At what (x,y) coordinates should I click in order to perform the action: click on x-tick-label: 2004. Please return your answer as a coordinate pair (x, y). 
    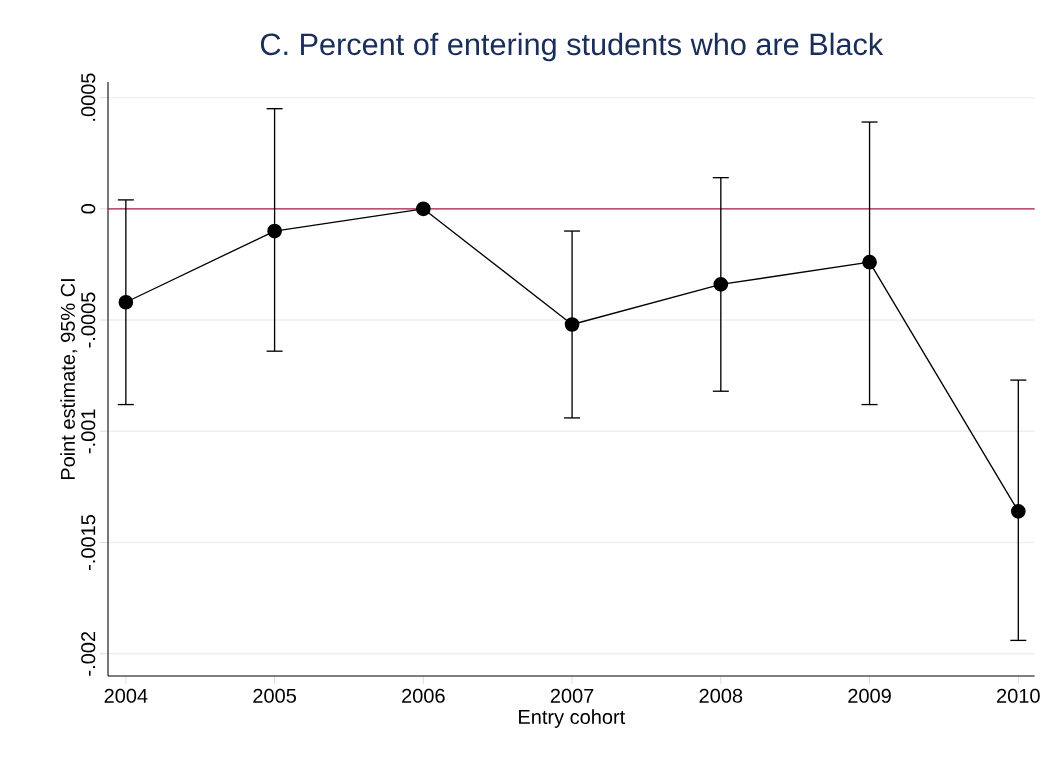
    Looking at the image, I should click on (126, 695).